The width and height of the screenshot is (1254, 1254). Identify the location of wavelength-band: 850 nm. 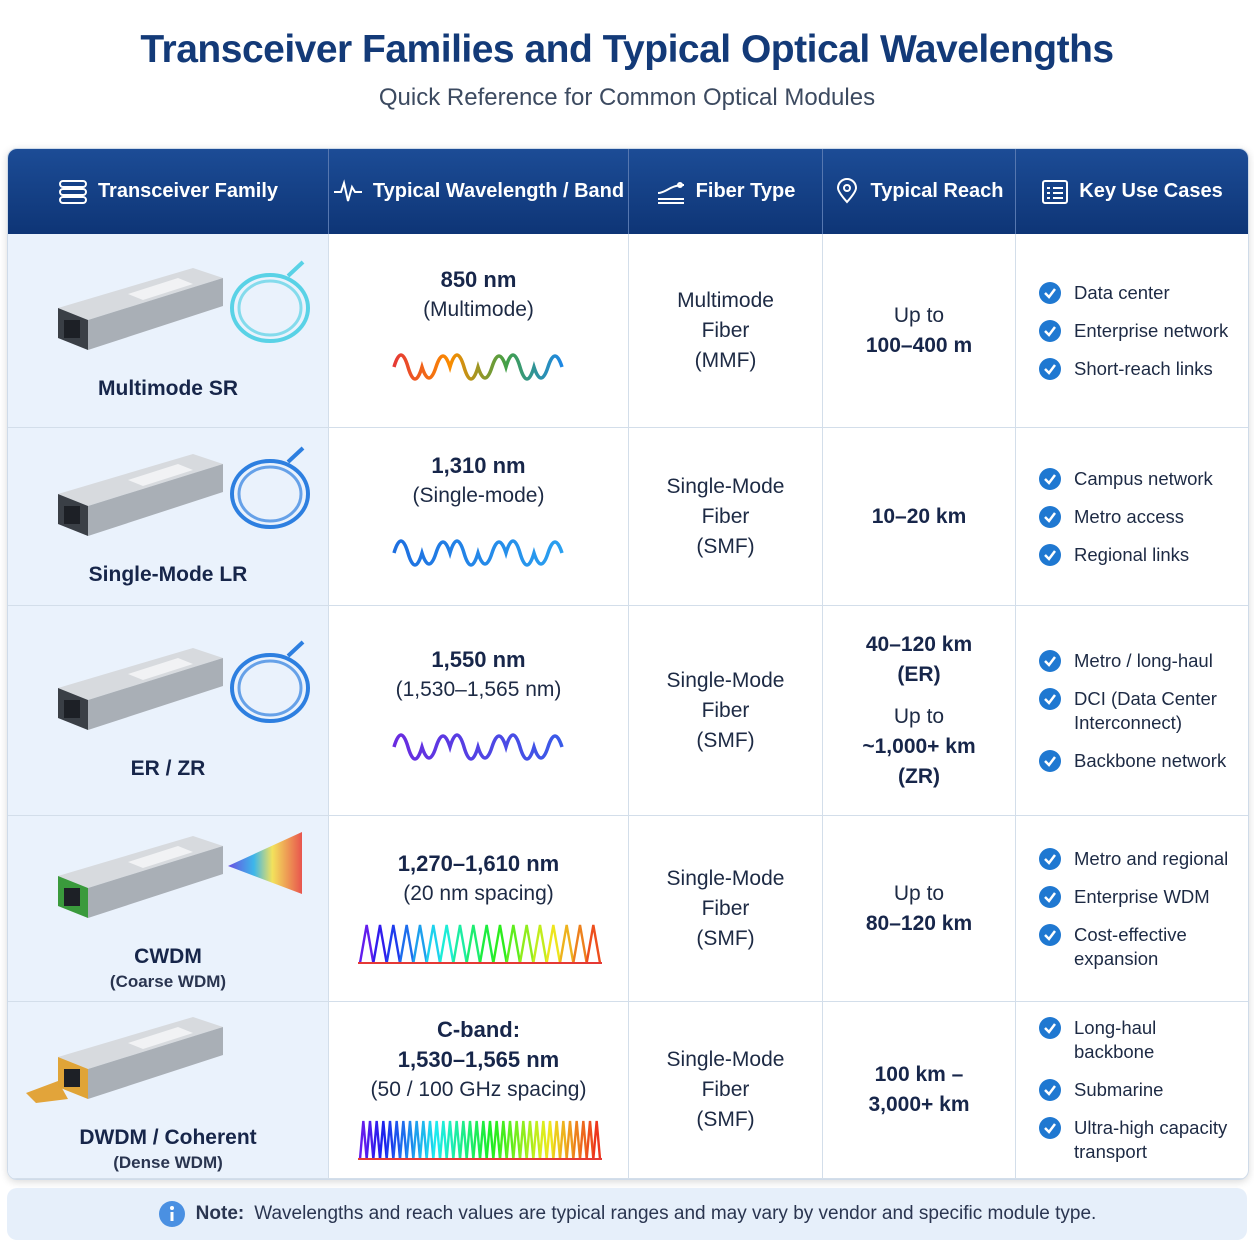
(478, 279).